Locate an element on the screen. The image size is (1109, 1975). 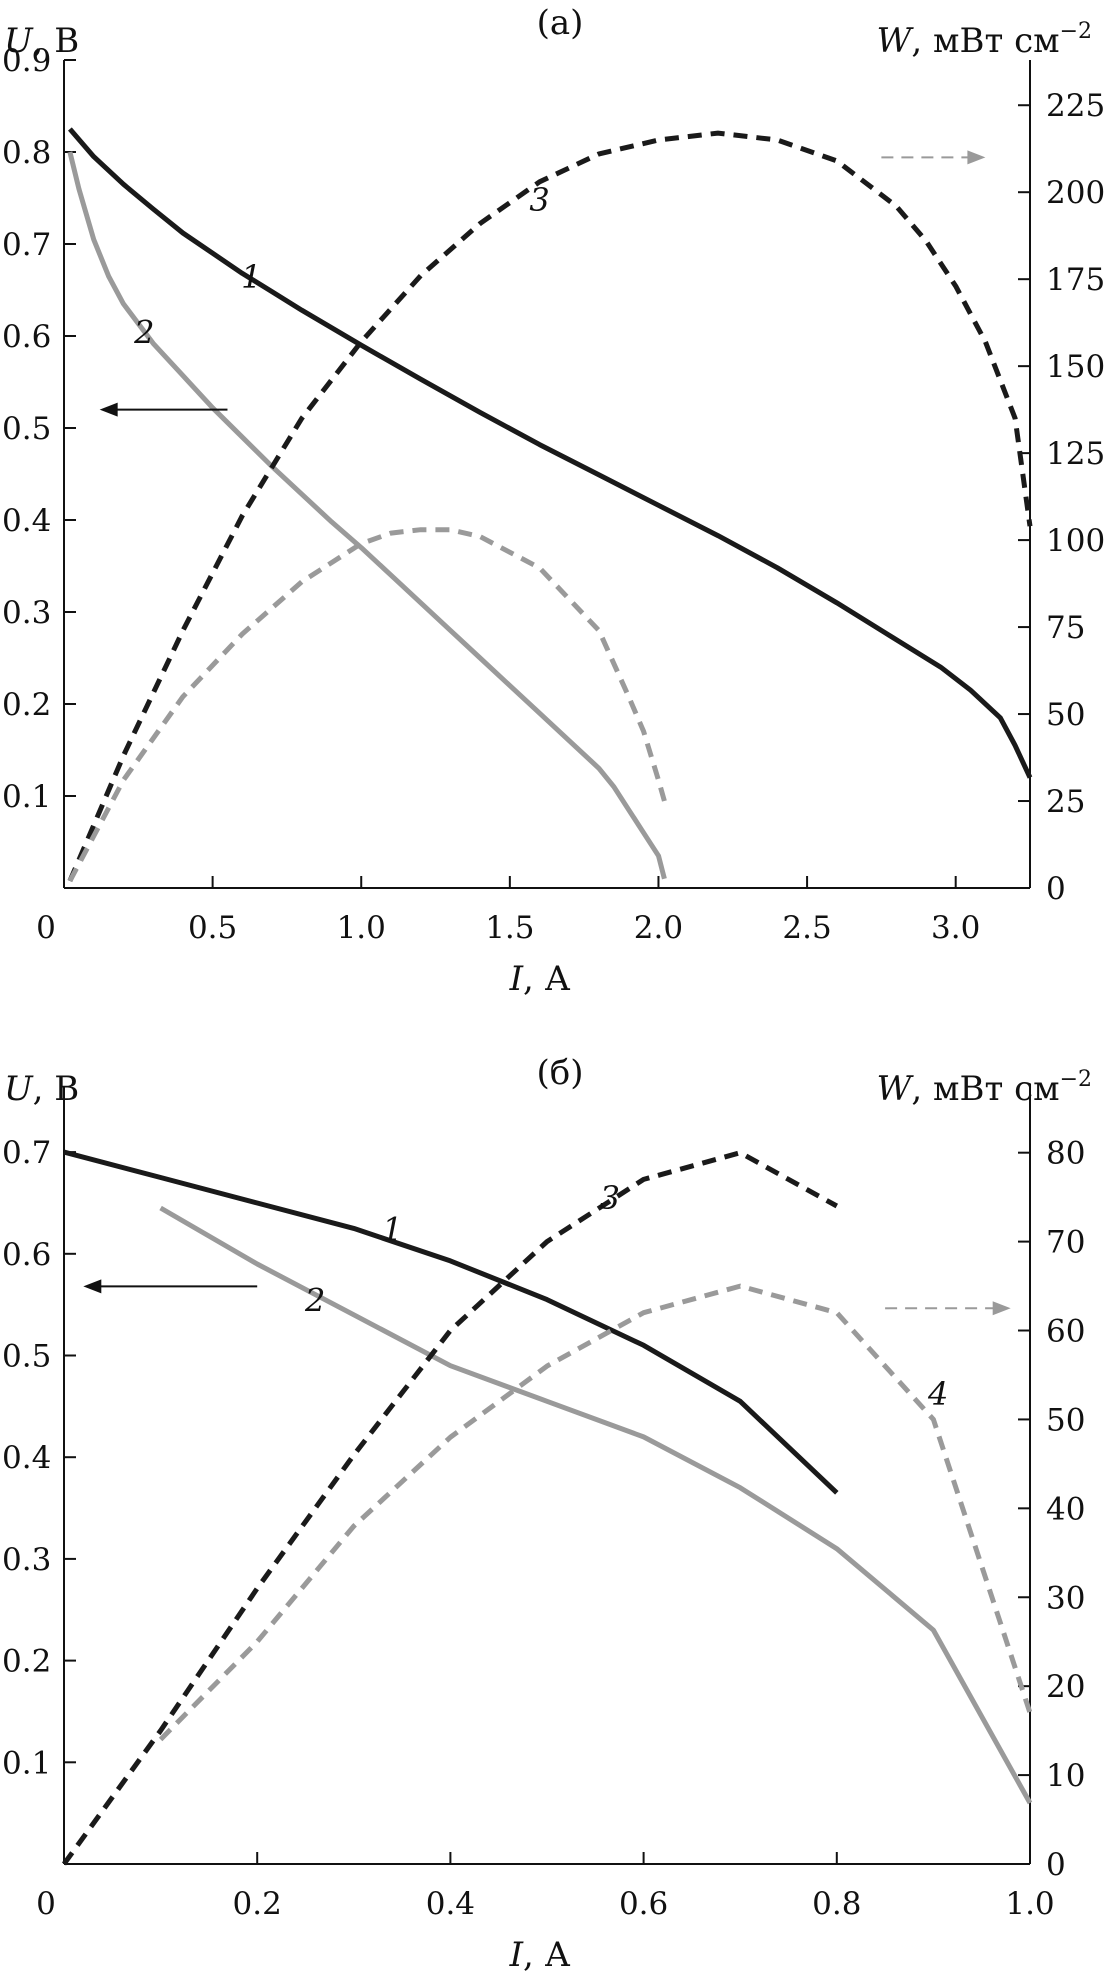
x-tick-label: 0.8 is located at coordinates (836, 1904).